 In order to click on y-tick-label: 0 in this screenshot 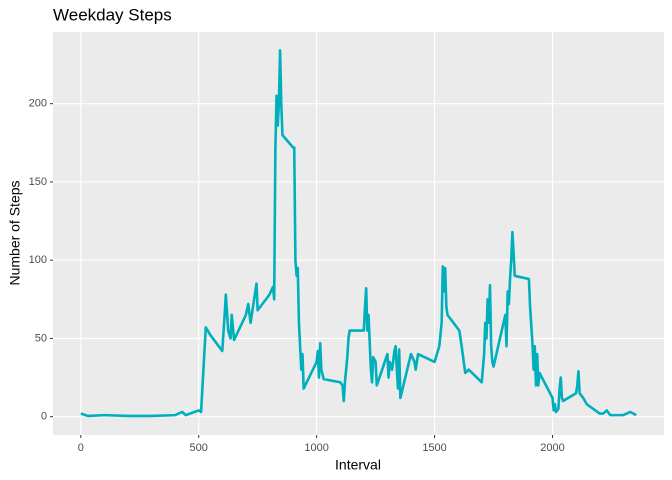, I will do `click(44, 417)`.